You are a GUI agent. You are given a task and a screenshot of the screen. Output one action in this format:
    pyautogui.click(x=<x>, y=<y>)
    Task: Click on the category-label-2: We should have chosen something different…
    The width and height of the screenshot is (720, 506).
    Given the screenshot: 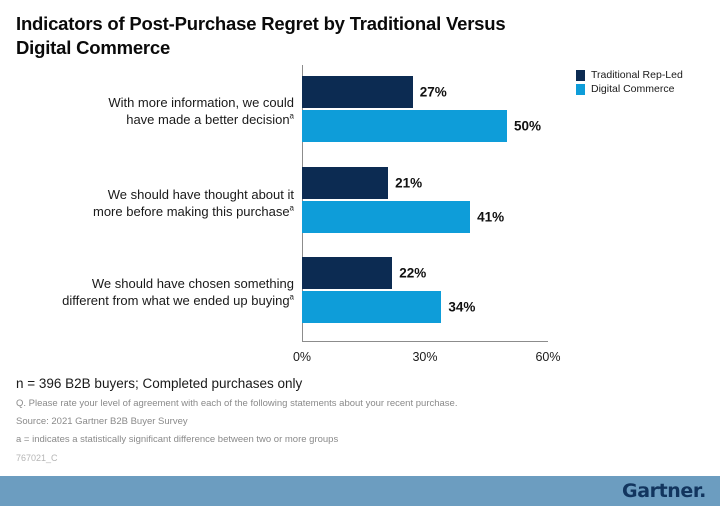 What is the action you would take?
    pyautogui.click(x=178, y=292)
    